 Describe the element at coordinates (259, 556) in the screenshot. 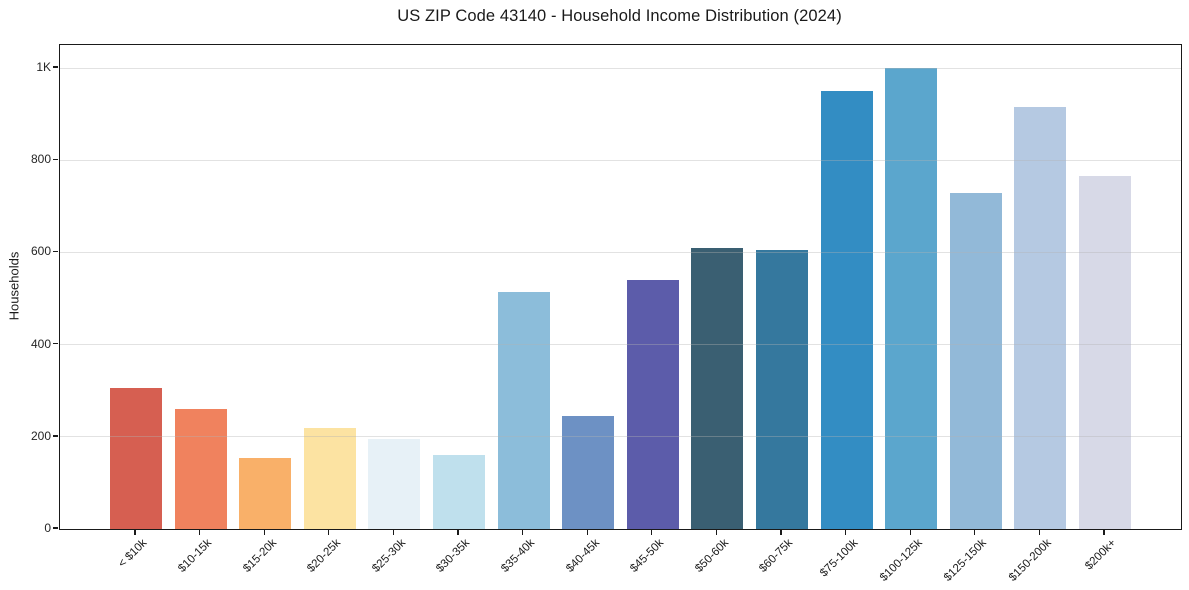

I see `x-tick-label: $15-20k` at that location.